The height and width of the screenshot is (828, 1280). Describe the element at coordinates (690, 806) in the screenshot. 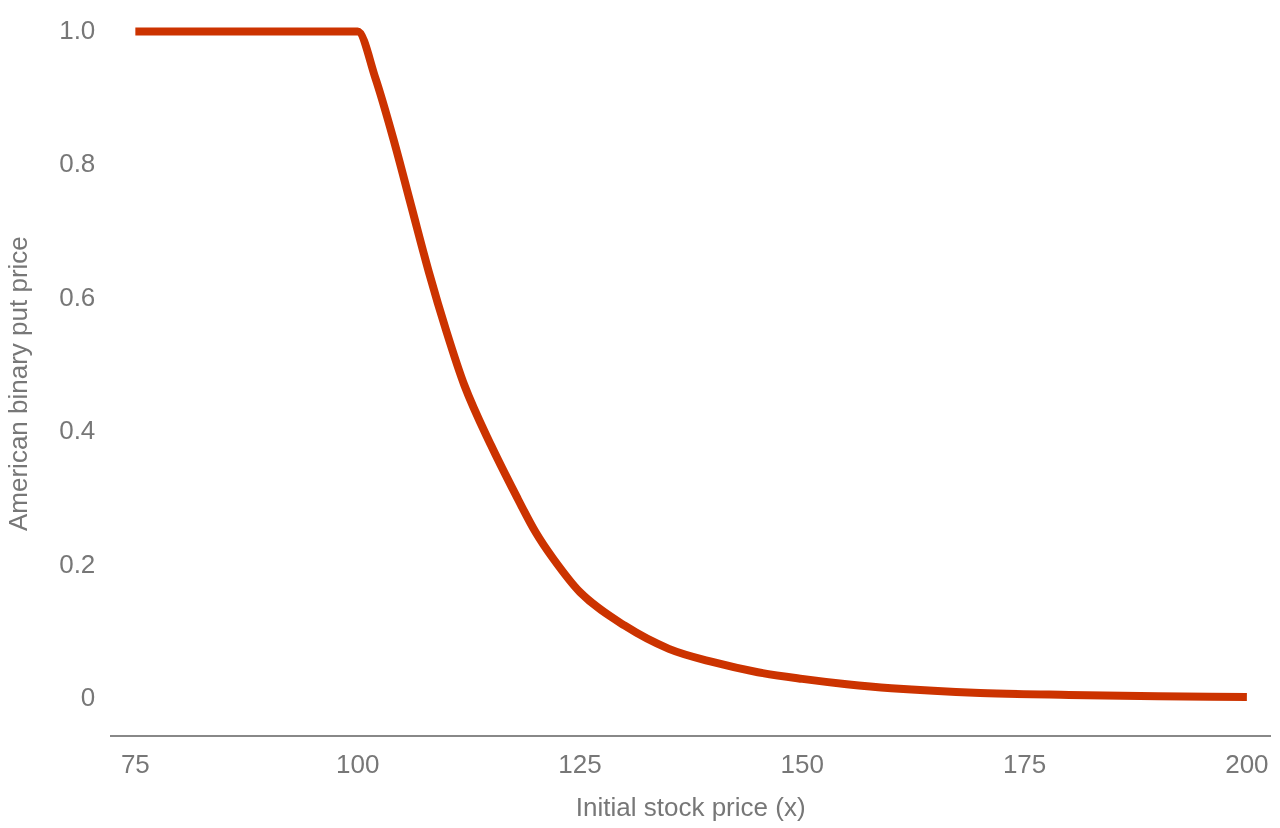

I see `x-axis-title: Initial stock price (x)` at that location.